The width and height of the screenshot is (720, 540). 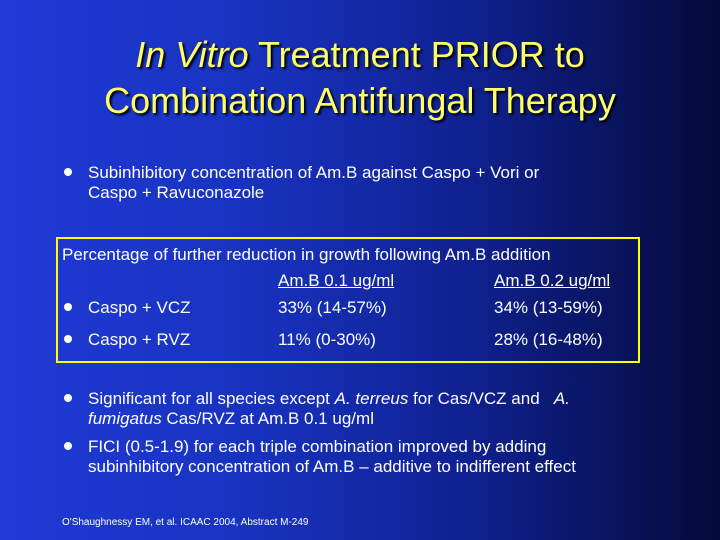 What do you see at coordinates (211, 398) in the screenshot?
I see `bullet-3-text-part: Significant for all species except` at bounding box center [211, 398].